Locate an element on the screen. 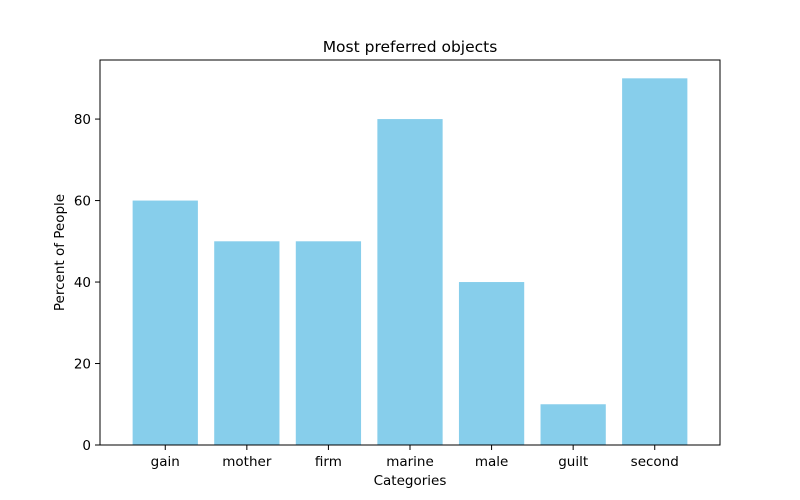  x-tick-label: marine is located at coordinates (410, 462).